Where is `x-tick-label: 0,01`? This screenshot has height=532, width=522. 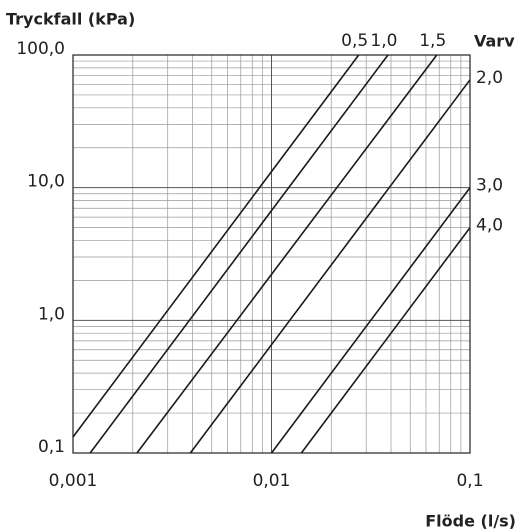
x-tick-label: 0,01 is located at coordinates (272, 481).